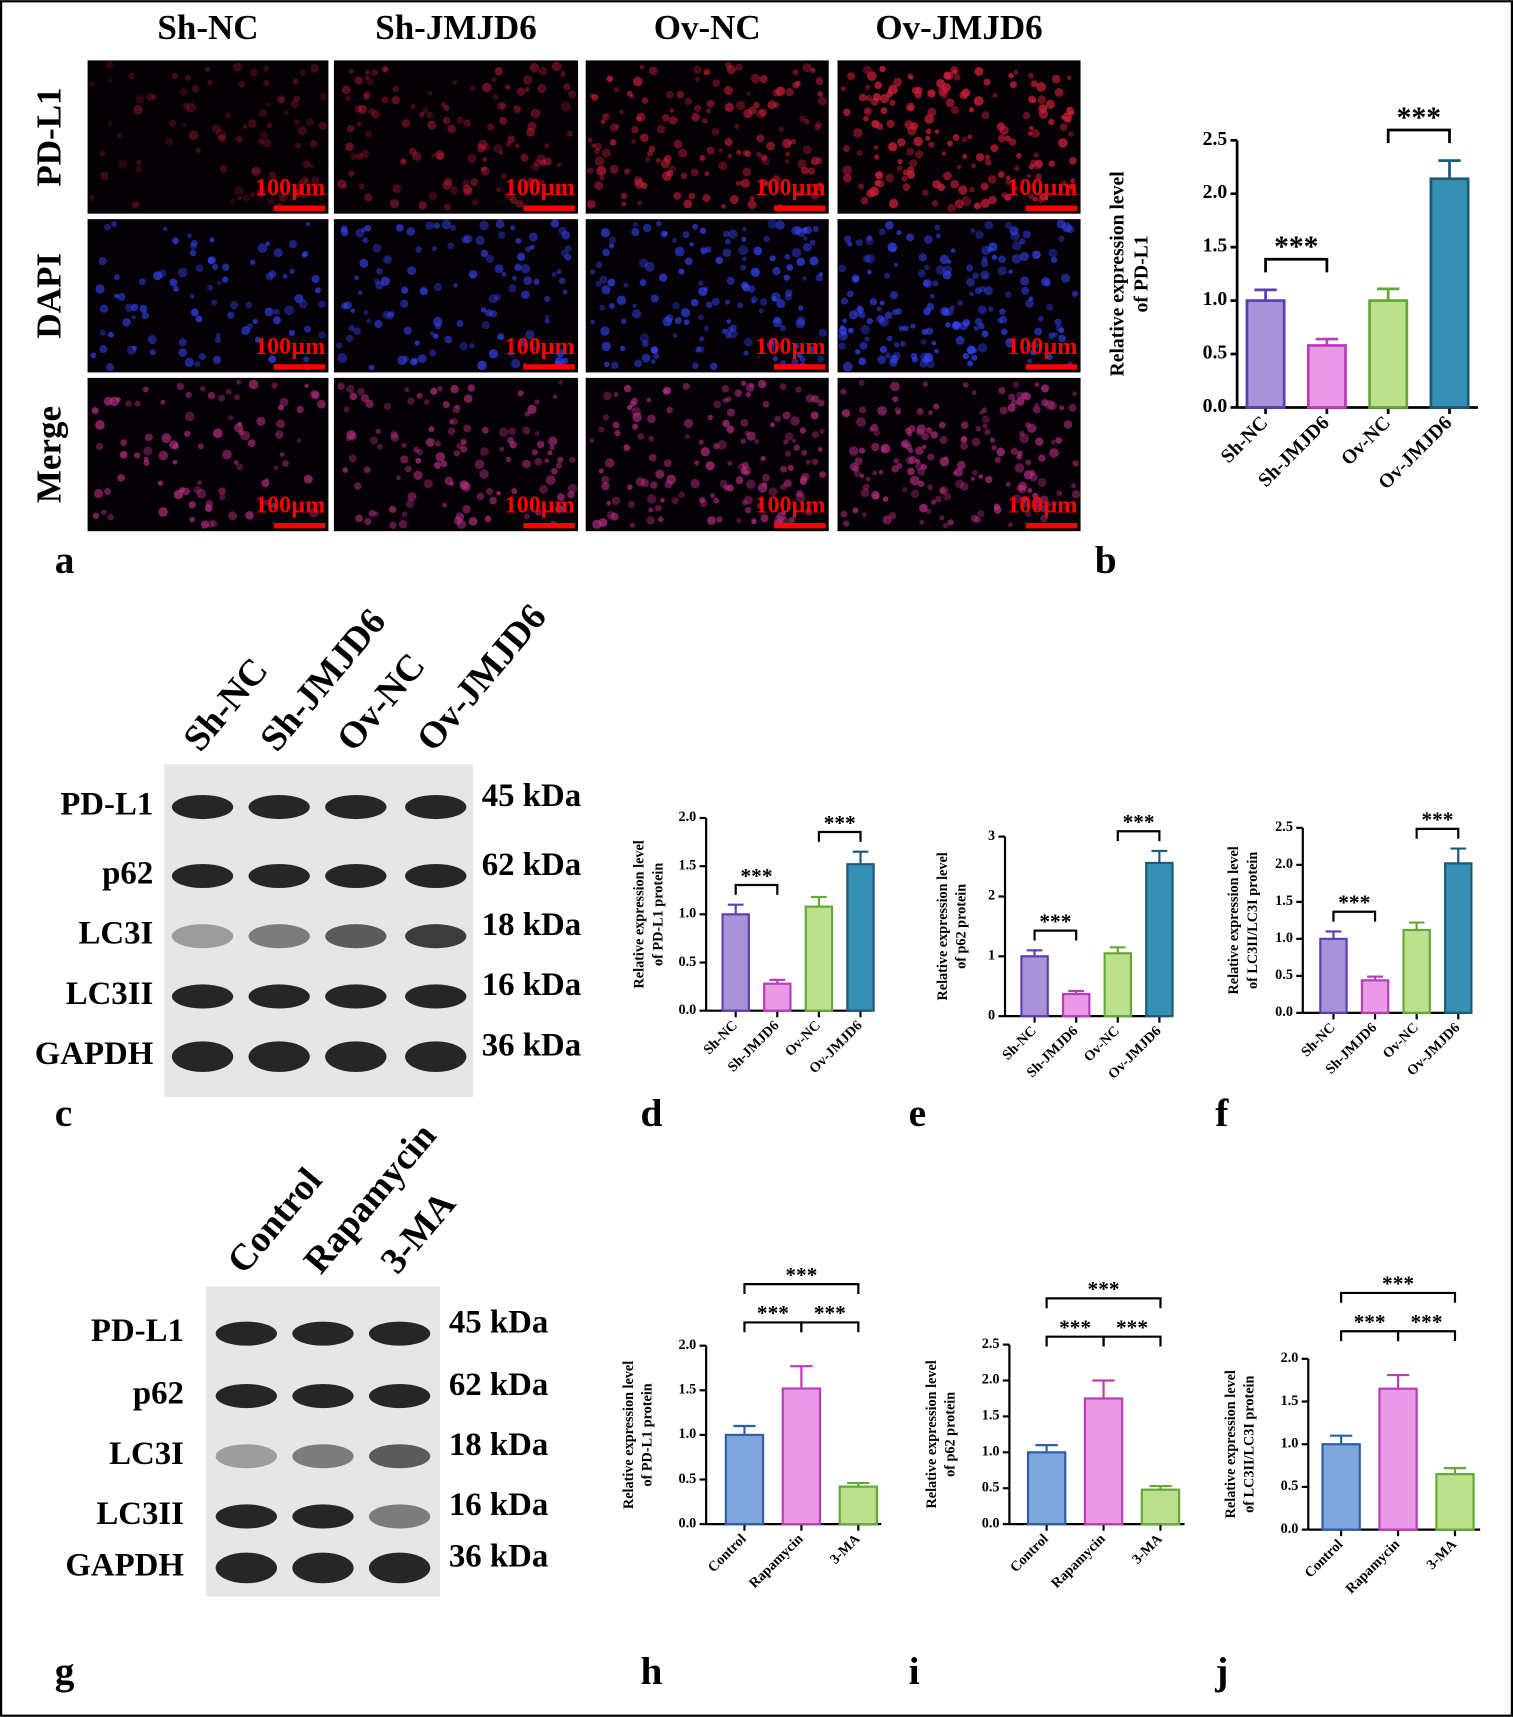 The image size is (1513, 1717). I want to click on y-tick-label: 0.5, so click(1284, 975).